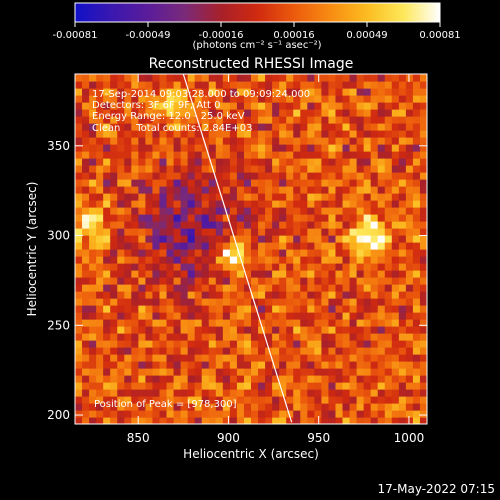  What do you see at coordinates (201, 94) in the screenshot?
I see `info-line-time: 17-Sep-2014 09:03:28.000 to 09:09:24.000` at bounding box center [201, 94].